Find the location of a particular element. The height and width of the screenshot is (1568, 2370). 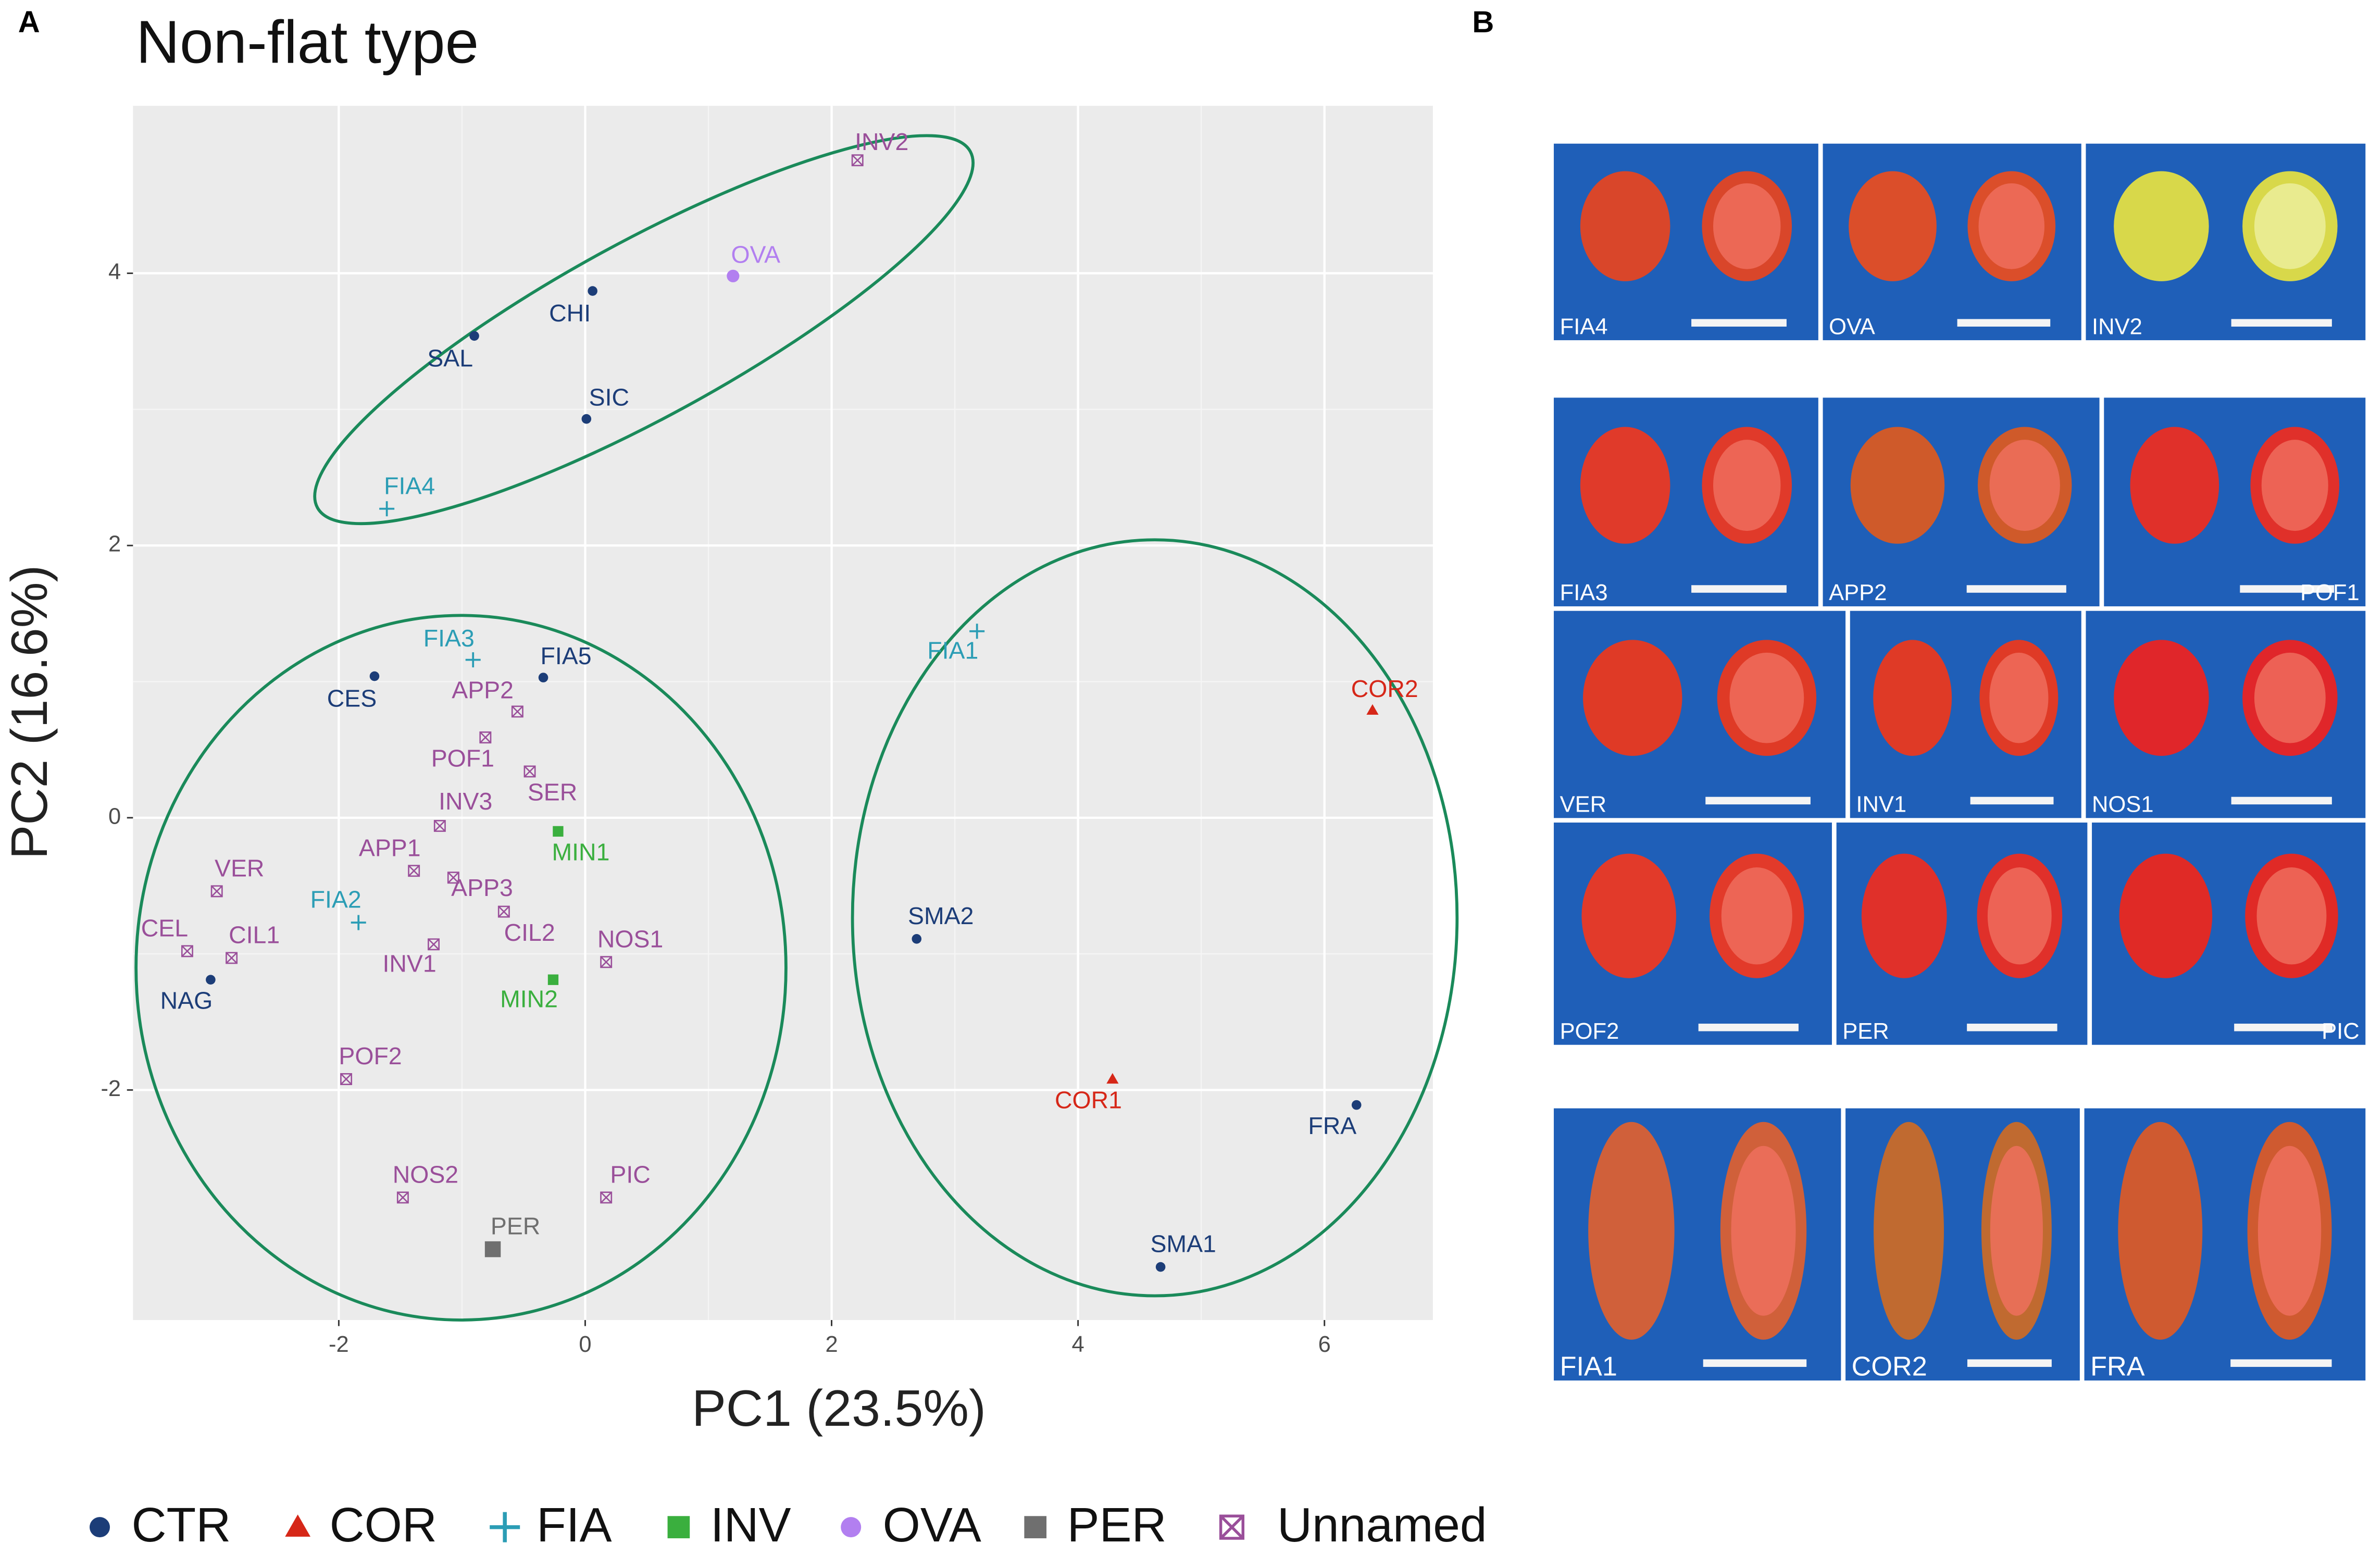

photo-label: OVA is located at coordinates (1852, 326).